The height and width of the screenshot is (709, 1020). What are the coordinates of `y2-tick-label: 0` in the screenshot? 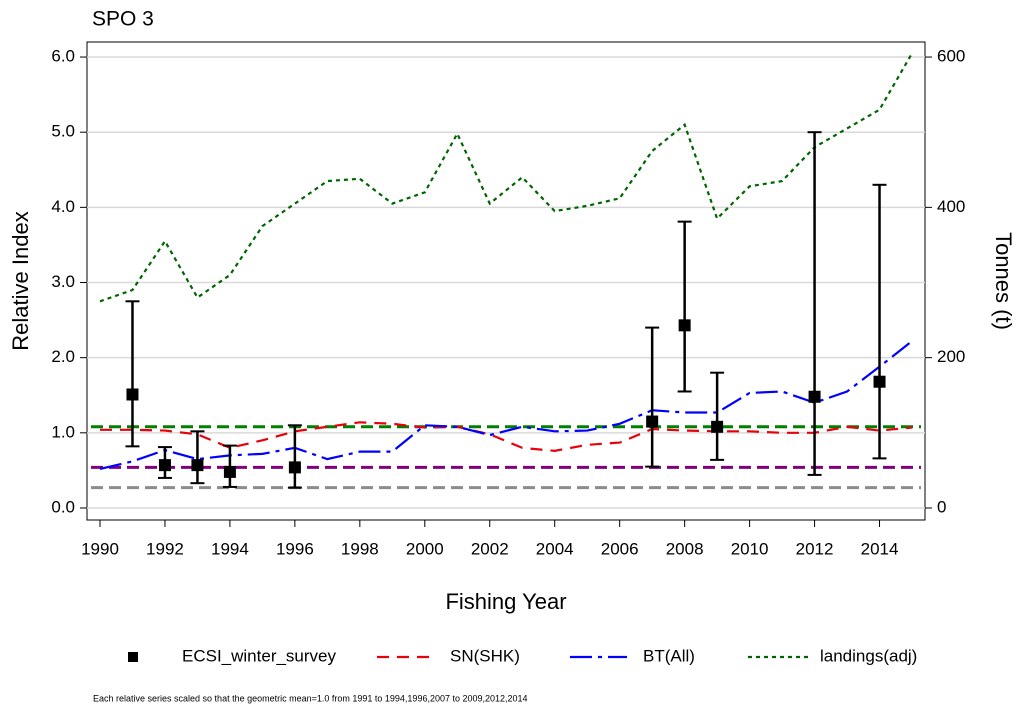 It's located at (941, 506).